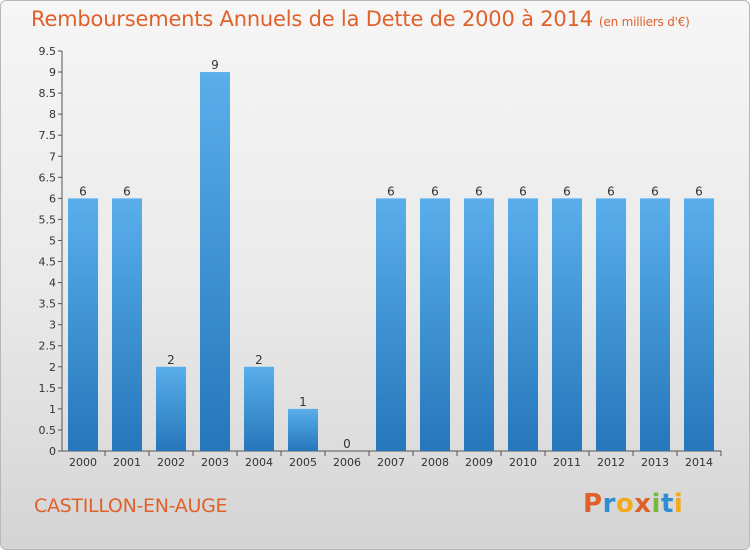 Image resolution: width=750 pixels, height=550 pixels. What do you see at coordinates (633, 504) in the screenshot?
I see `proxiti-logo: Proxiti` at bounding box center [633, 504].